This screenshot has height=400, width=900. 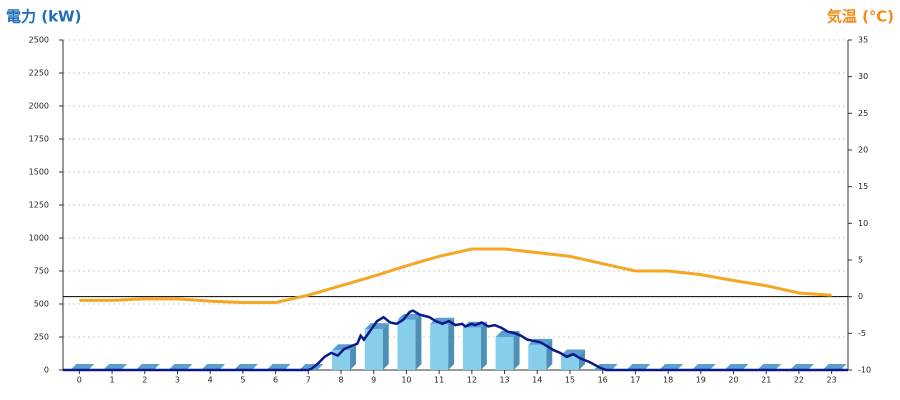 I want to click on y2-tick-label: -10, so click(x=864, y=370).